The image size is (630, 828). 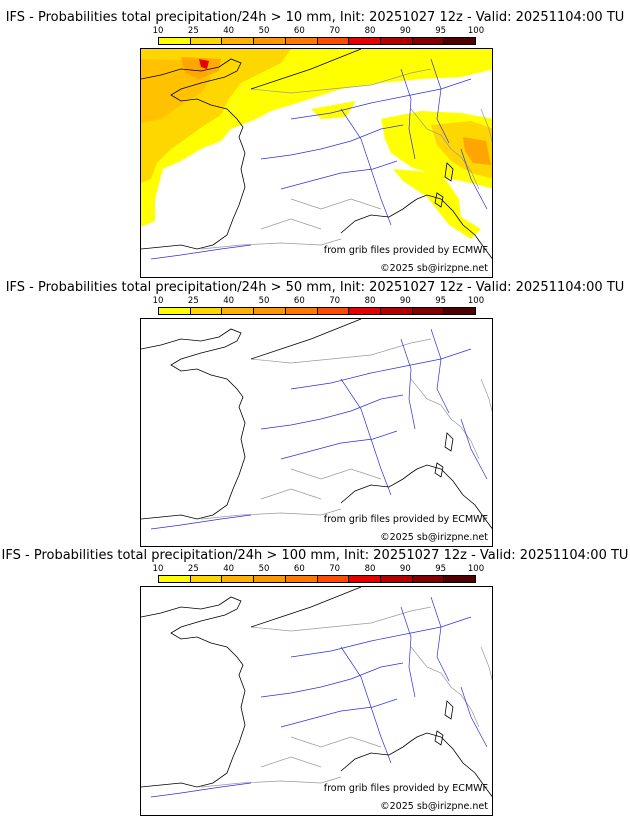 What do you see at coordinates (193, 31) in the screenshot?
I see `colorbar-tick-label: 25` at bounding box center [193, 31].